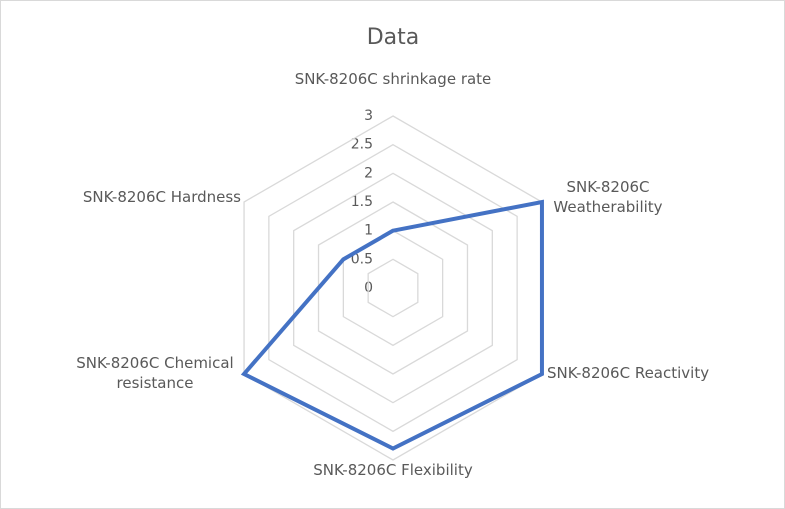 Image resolution: width=785 pixels, height=509 pixels. Describe the element at coordinates (628, 373) in the screenshot. I see `category-label: SNK-8206C Reactivity` at that location.